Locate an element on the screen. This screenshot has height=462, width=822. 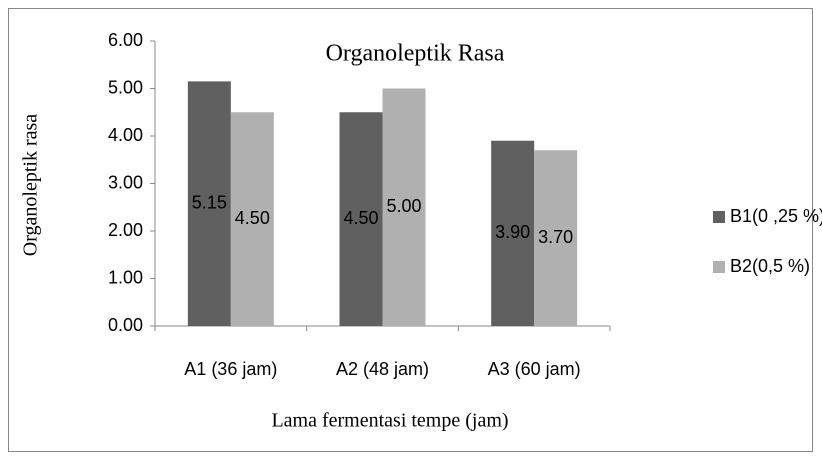
value-label: 3.70 is located at coordinates (555, 237).